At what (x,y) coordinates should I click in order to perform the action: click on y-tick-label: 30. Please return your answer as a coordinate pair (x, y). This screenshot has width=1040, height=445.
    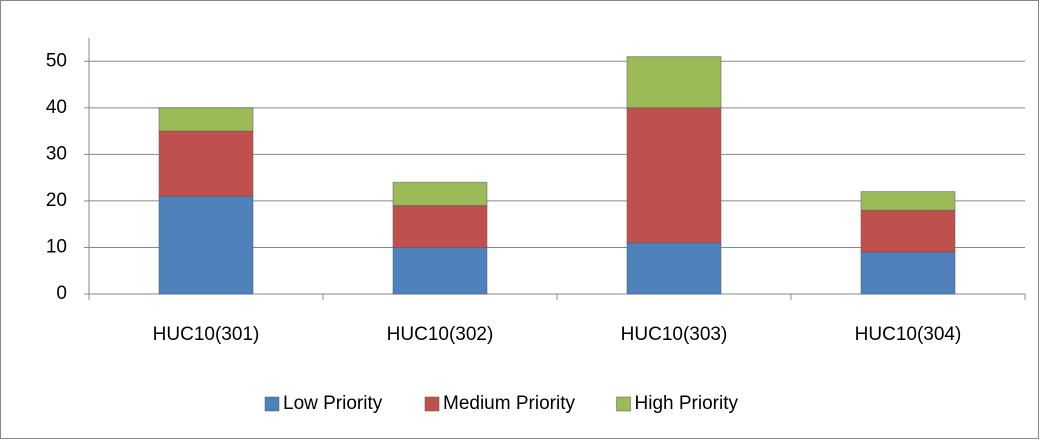
    Looking at the image, I should click on (56, 153).